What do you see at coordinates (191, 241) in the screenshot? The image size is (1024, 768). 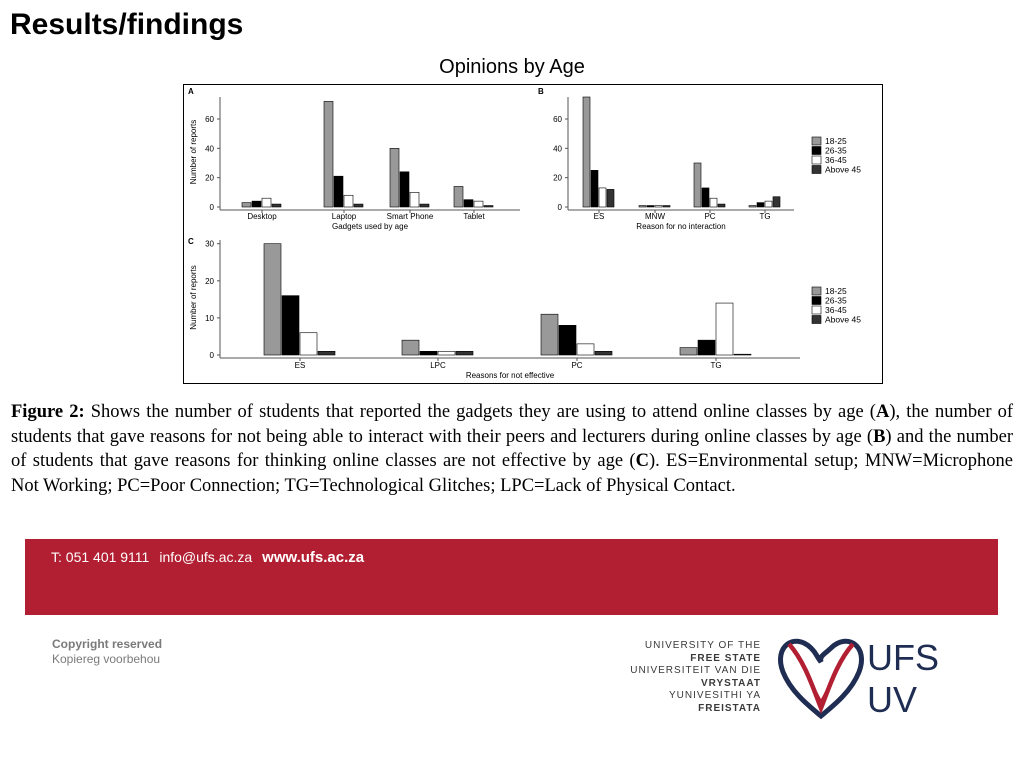 I see `panel-label-c: C` at bounding box center [191, 241].